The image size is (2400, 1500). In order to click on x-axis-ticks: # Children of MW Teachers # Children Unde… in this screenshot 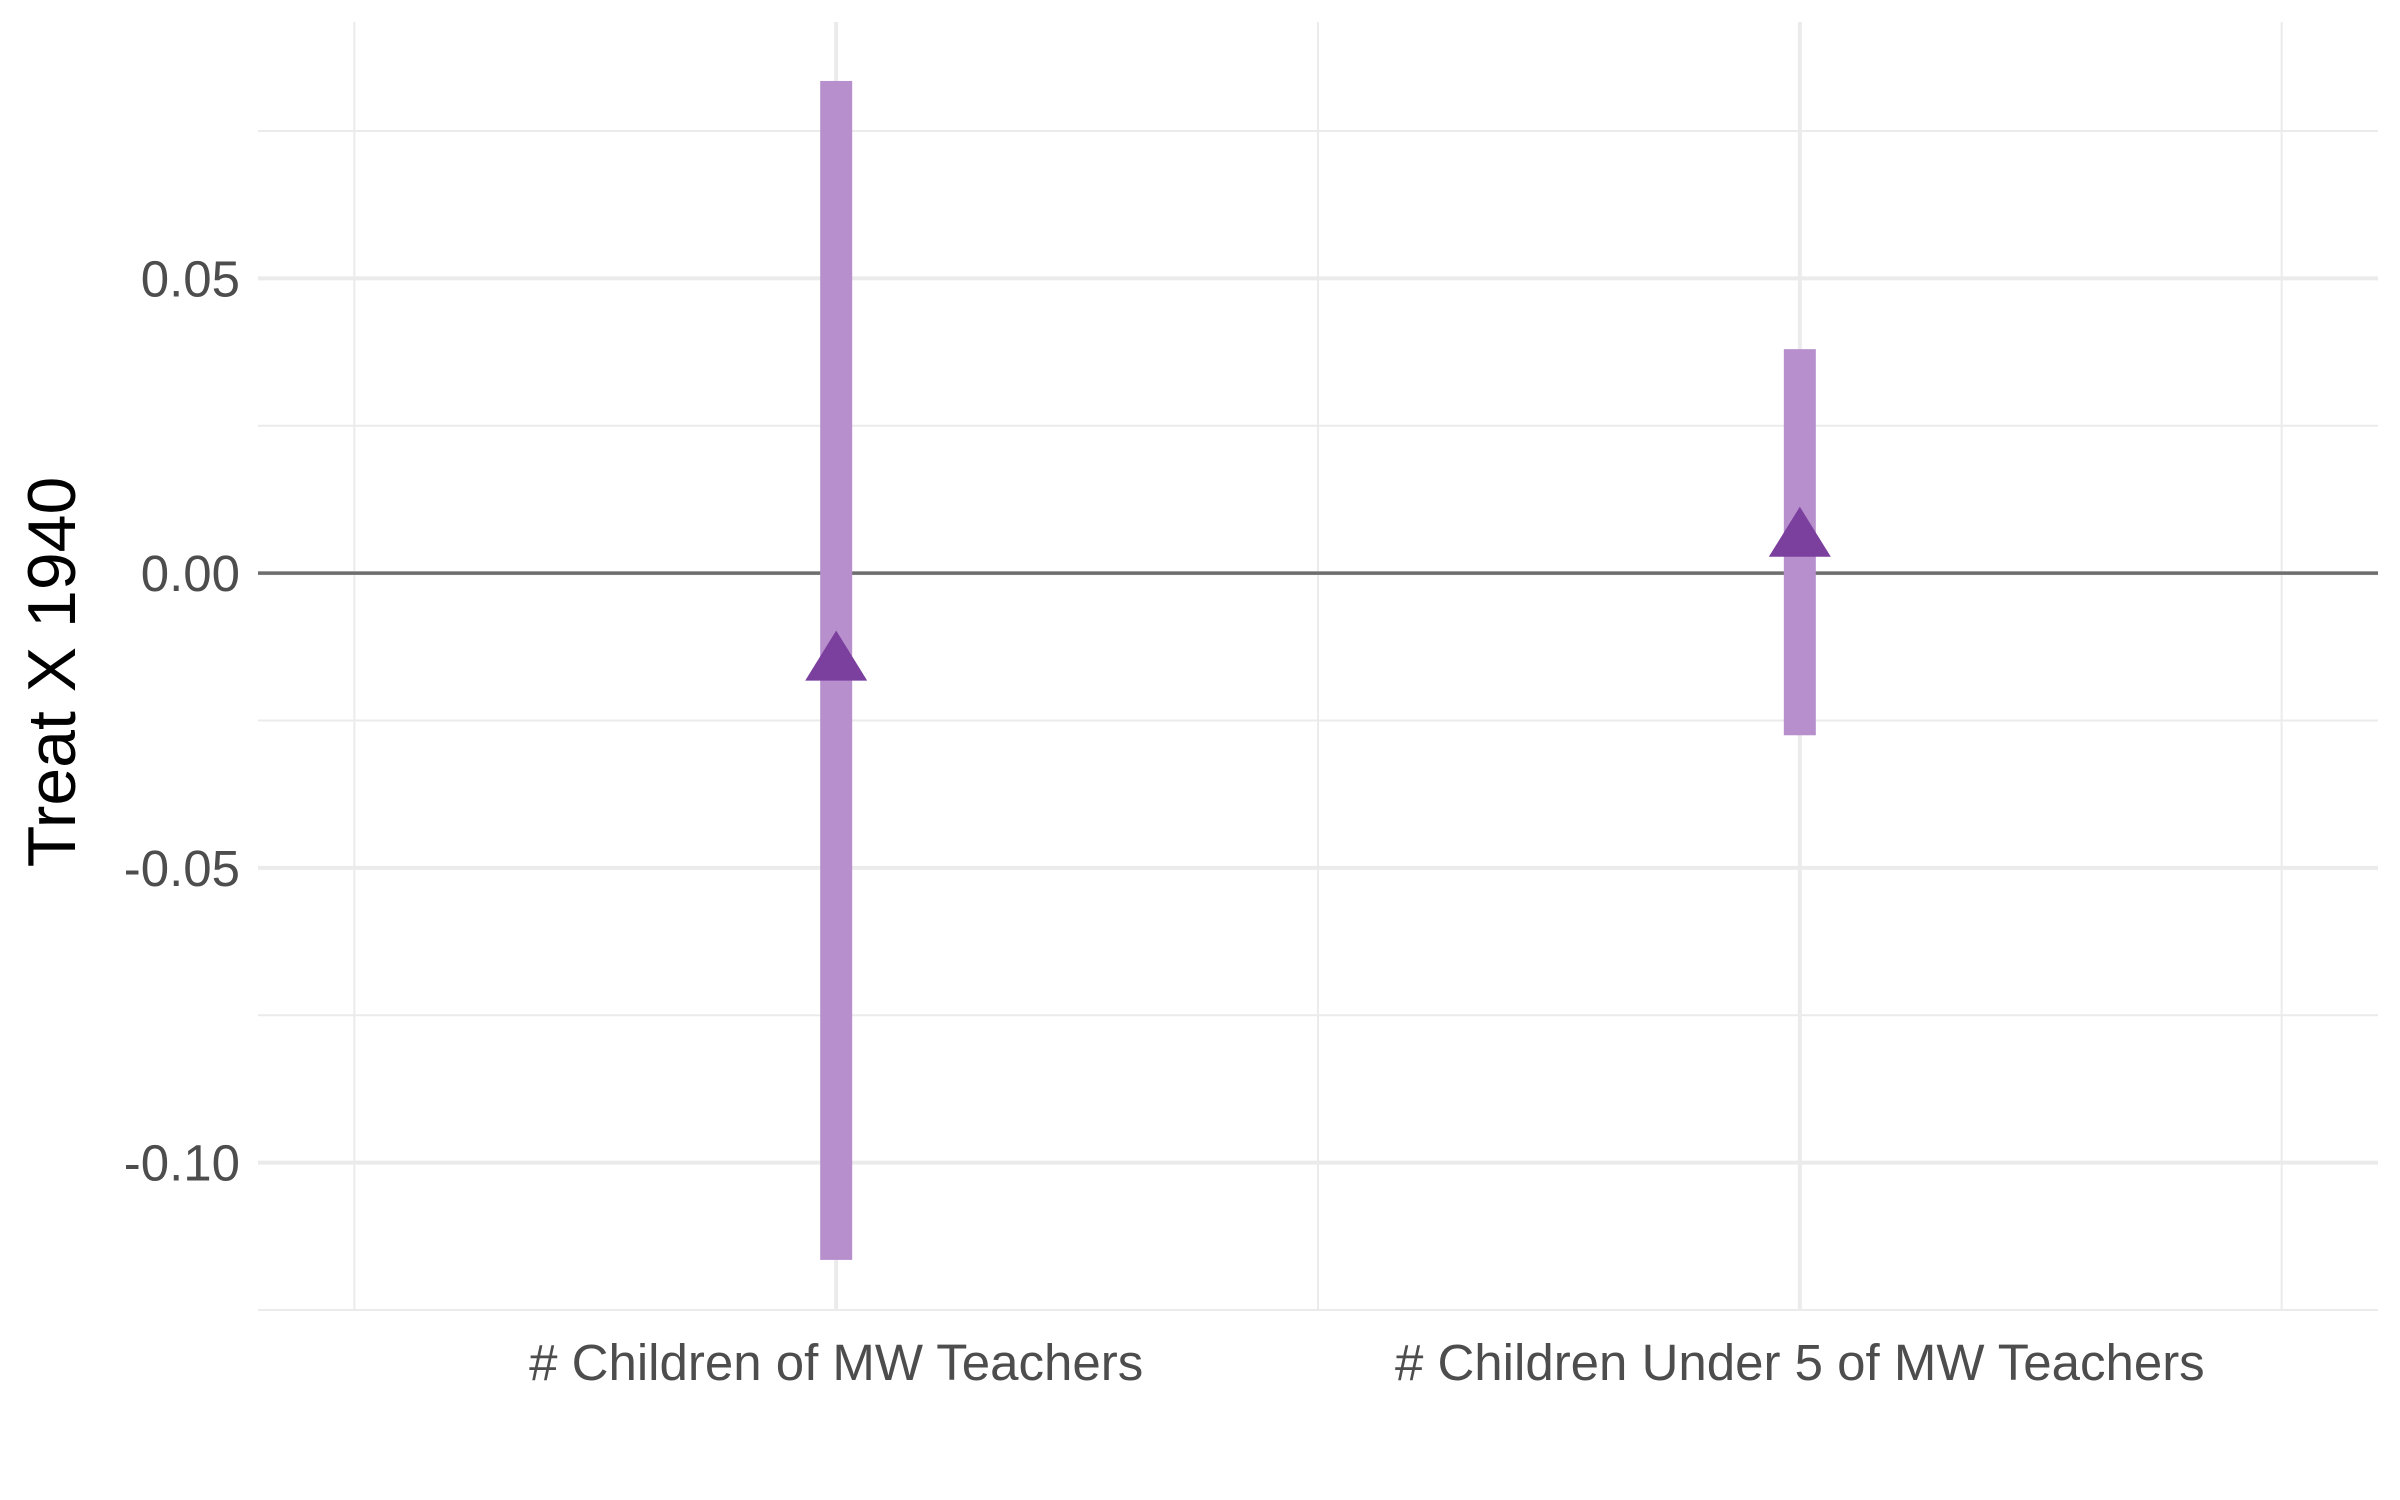, I will do `click(1367, 1362)`.